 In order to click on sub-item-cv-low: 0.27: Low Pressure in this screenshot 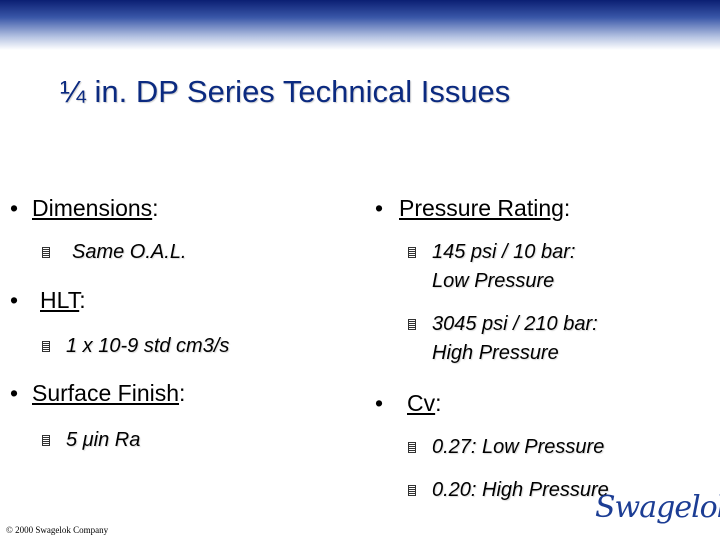, I will do `click(506, 447)`.